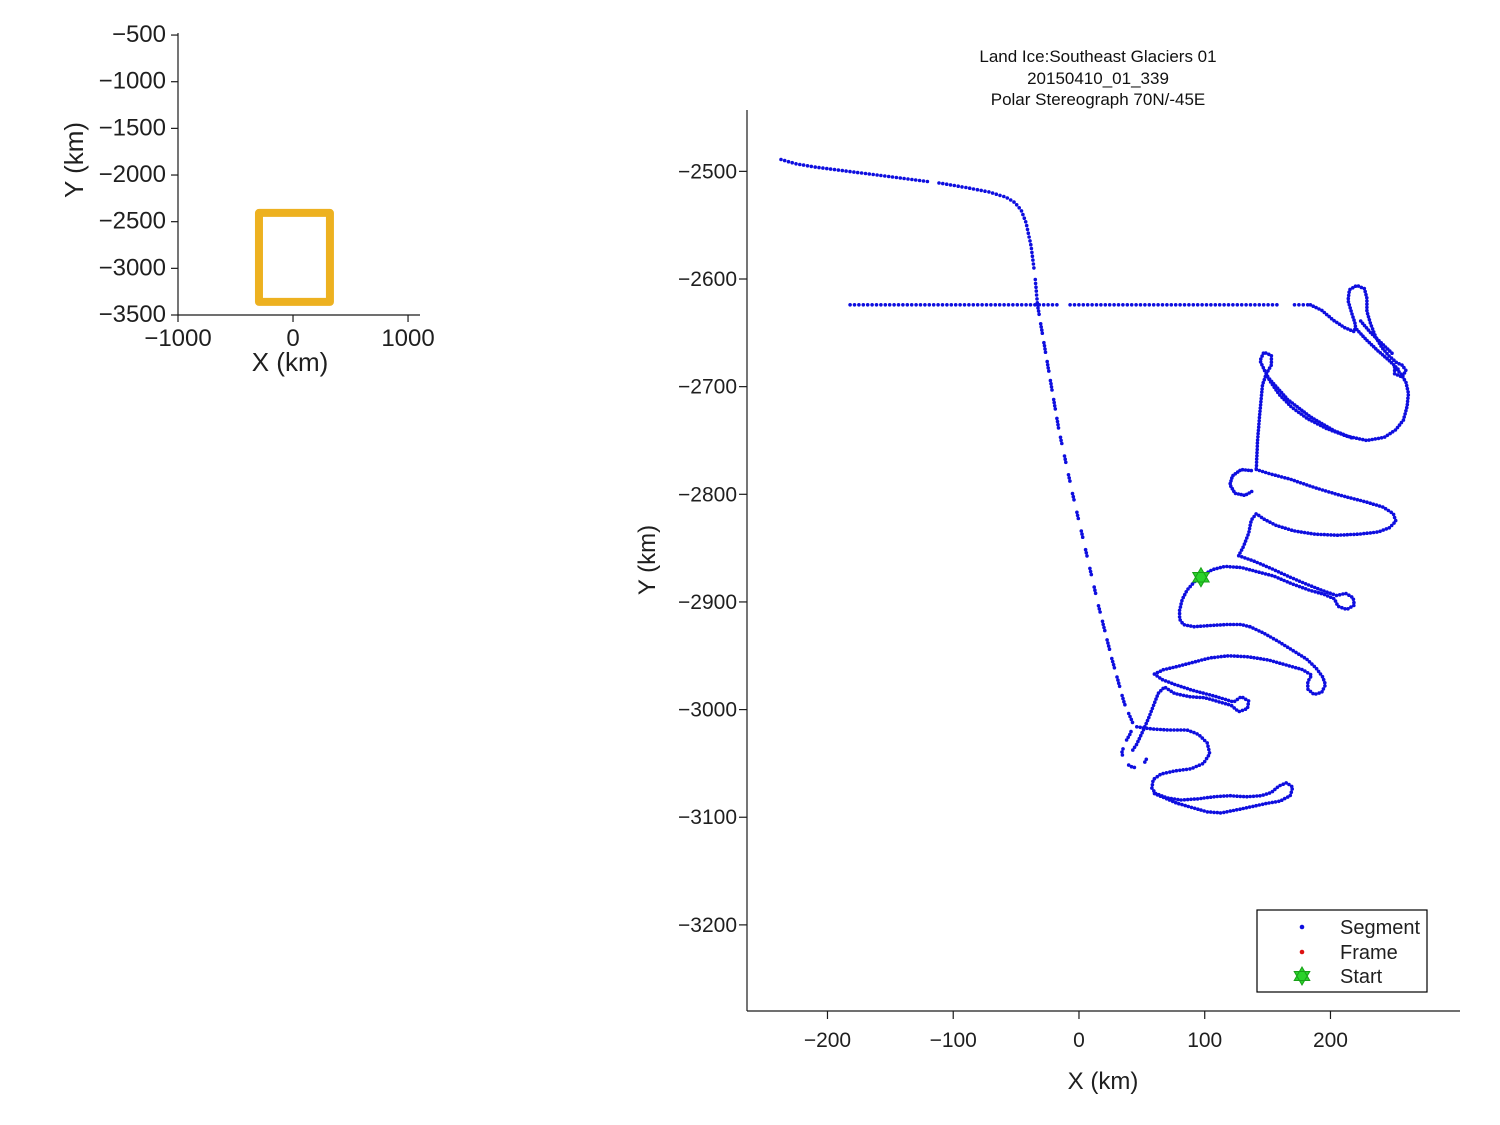 This screenshot has height=1125, width=1500. What do you see at coordinates (1369, 953) in the screenshot?
I see `legend-label-frame: Frame` at bounding box center [1369, 953].